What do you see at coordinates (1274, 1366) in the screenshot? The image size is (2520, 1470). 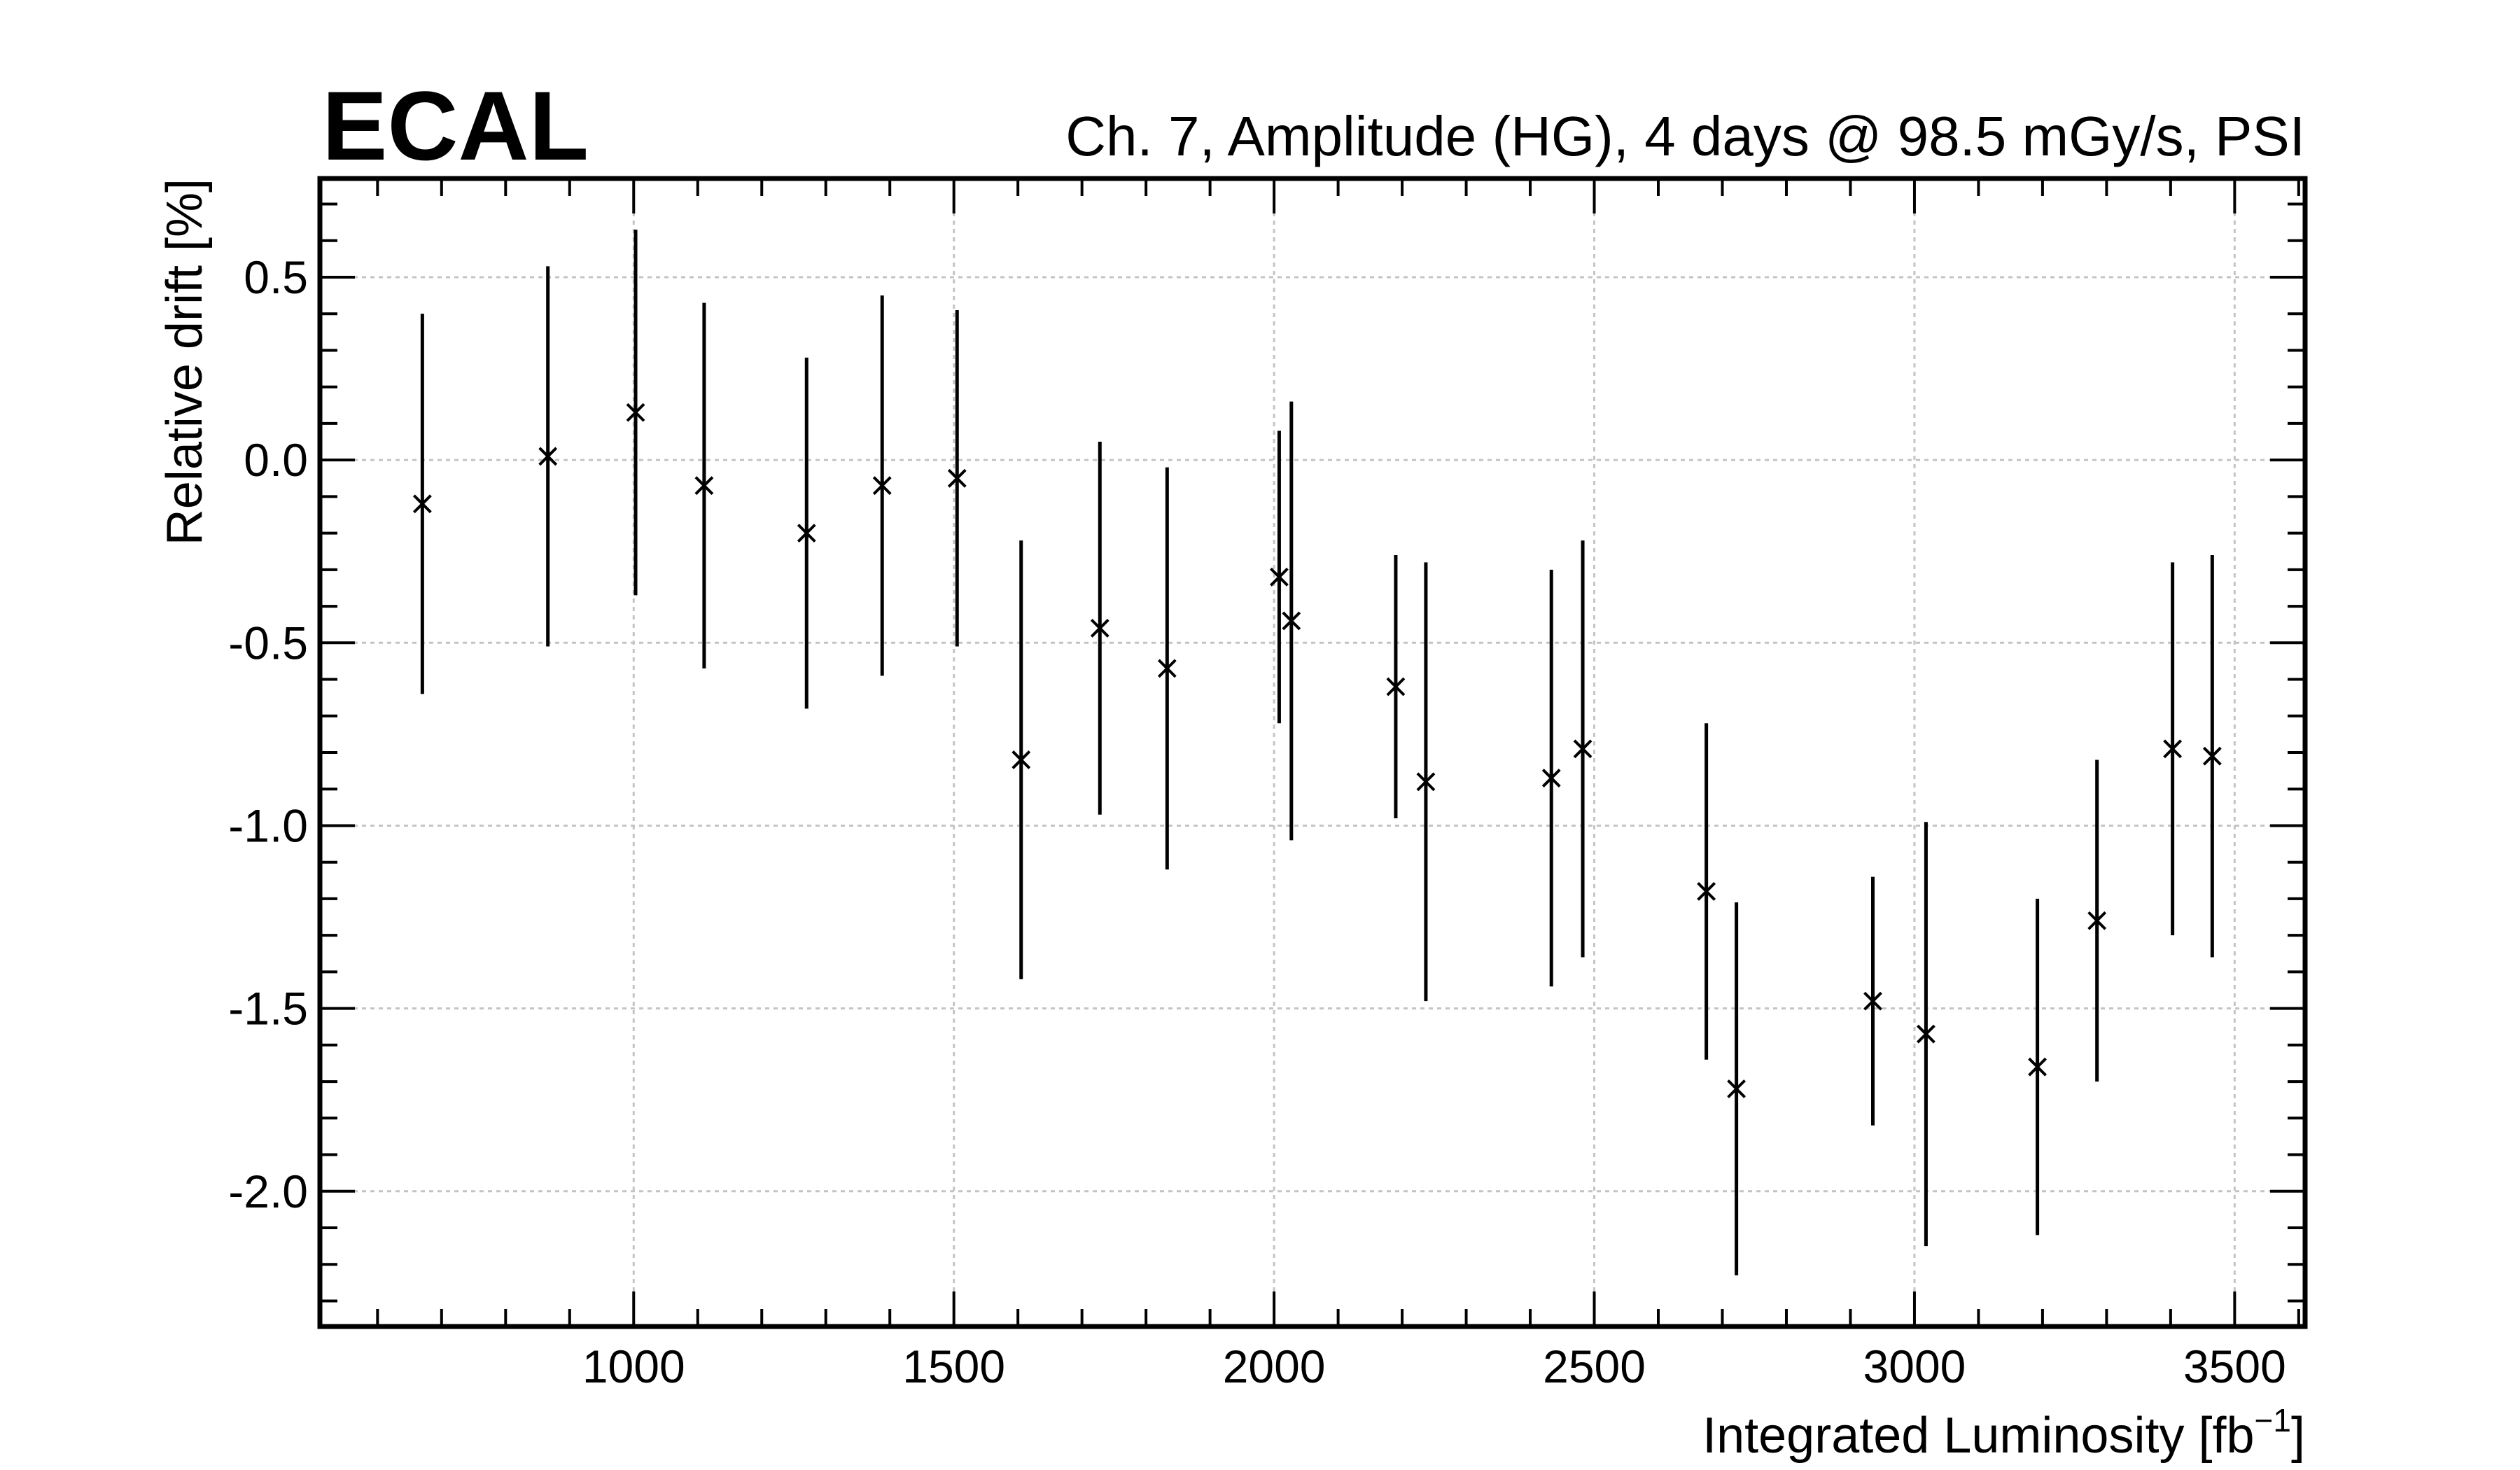 I see `x-tick-label: 2000` at bounding box center [1274, 1366].